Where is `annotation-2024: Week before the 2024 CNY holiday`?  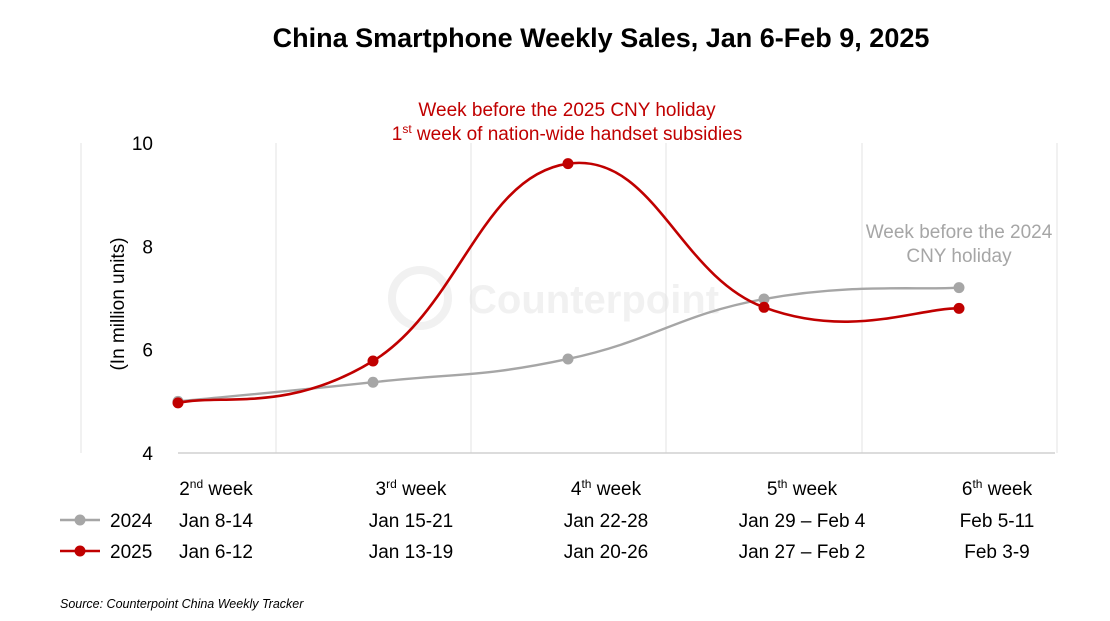
annotation-2024: Week before the 2024 CNY holiday is located at coordinates (959, 244).